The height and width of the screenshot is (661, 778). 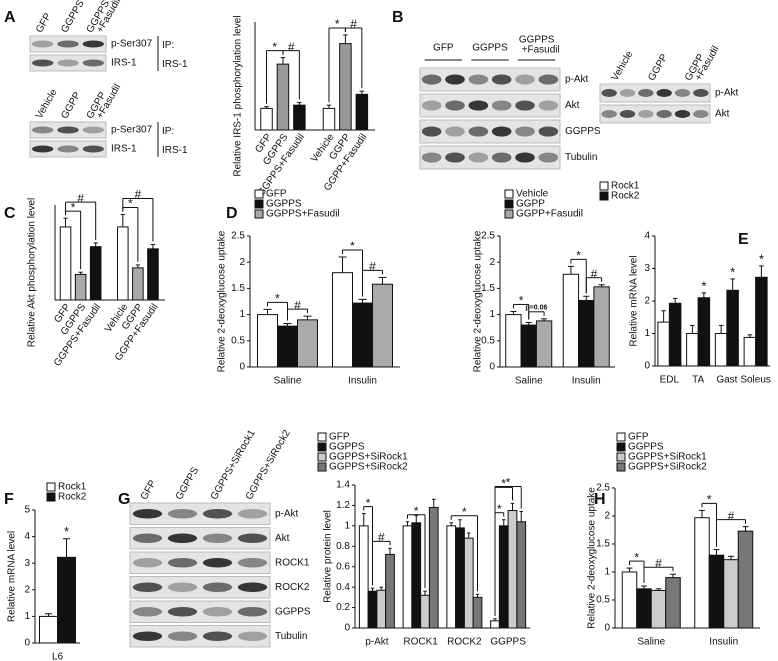 What do you see at coordinates (32, 273) in the screenshot?
I see `y-axis-label: Relative Akt phosphorylation level` at bounding box center [32, 273].